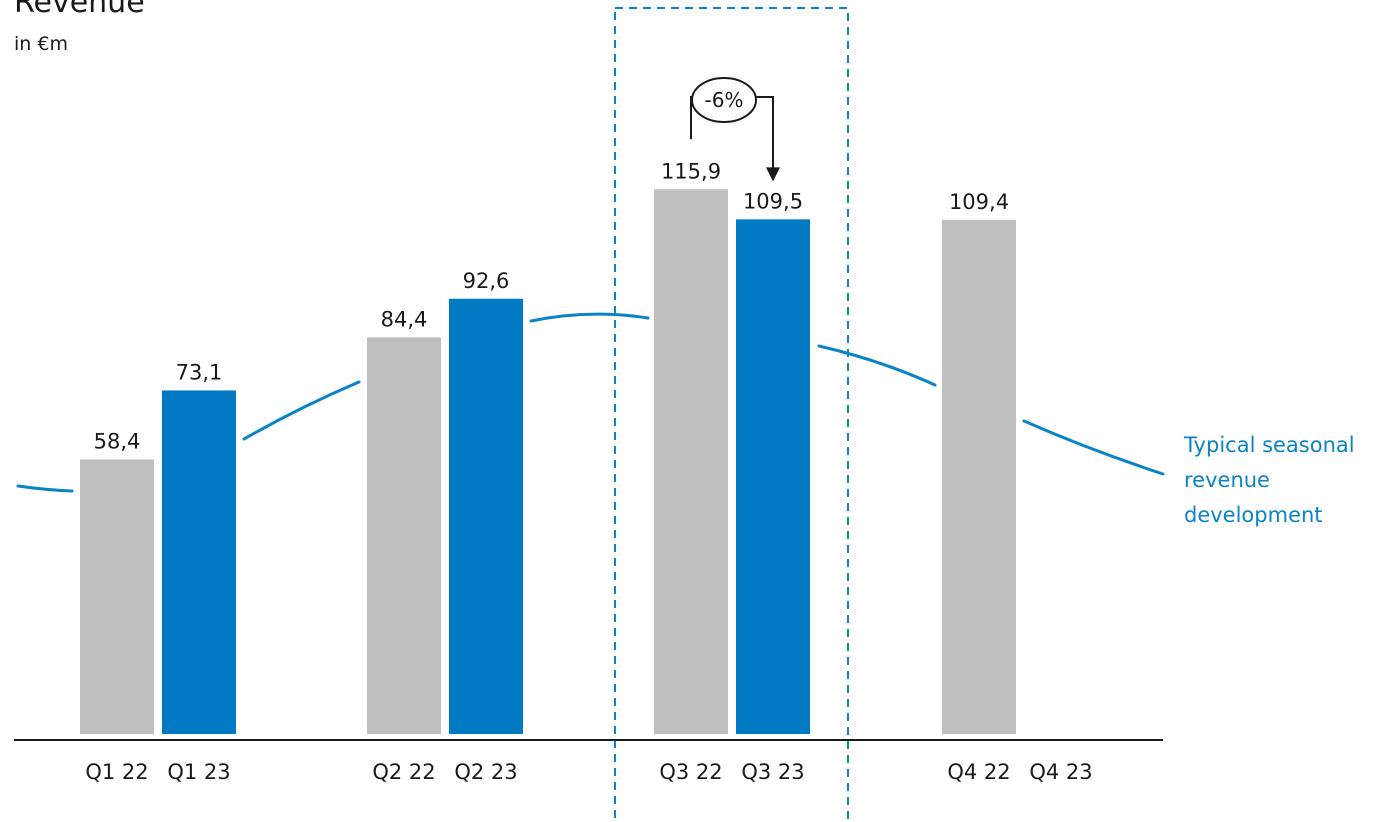 The height and width of the screenshot is (822, 1385). I want to click on callout-bracket-right, so click(764, 133).